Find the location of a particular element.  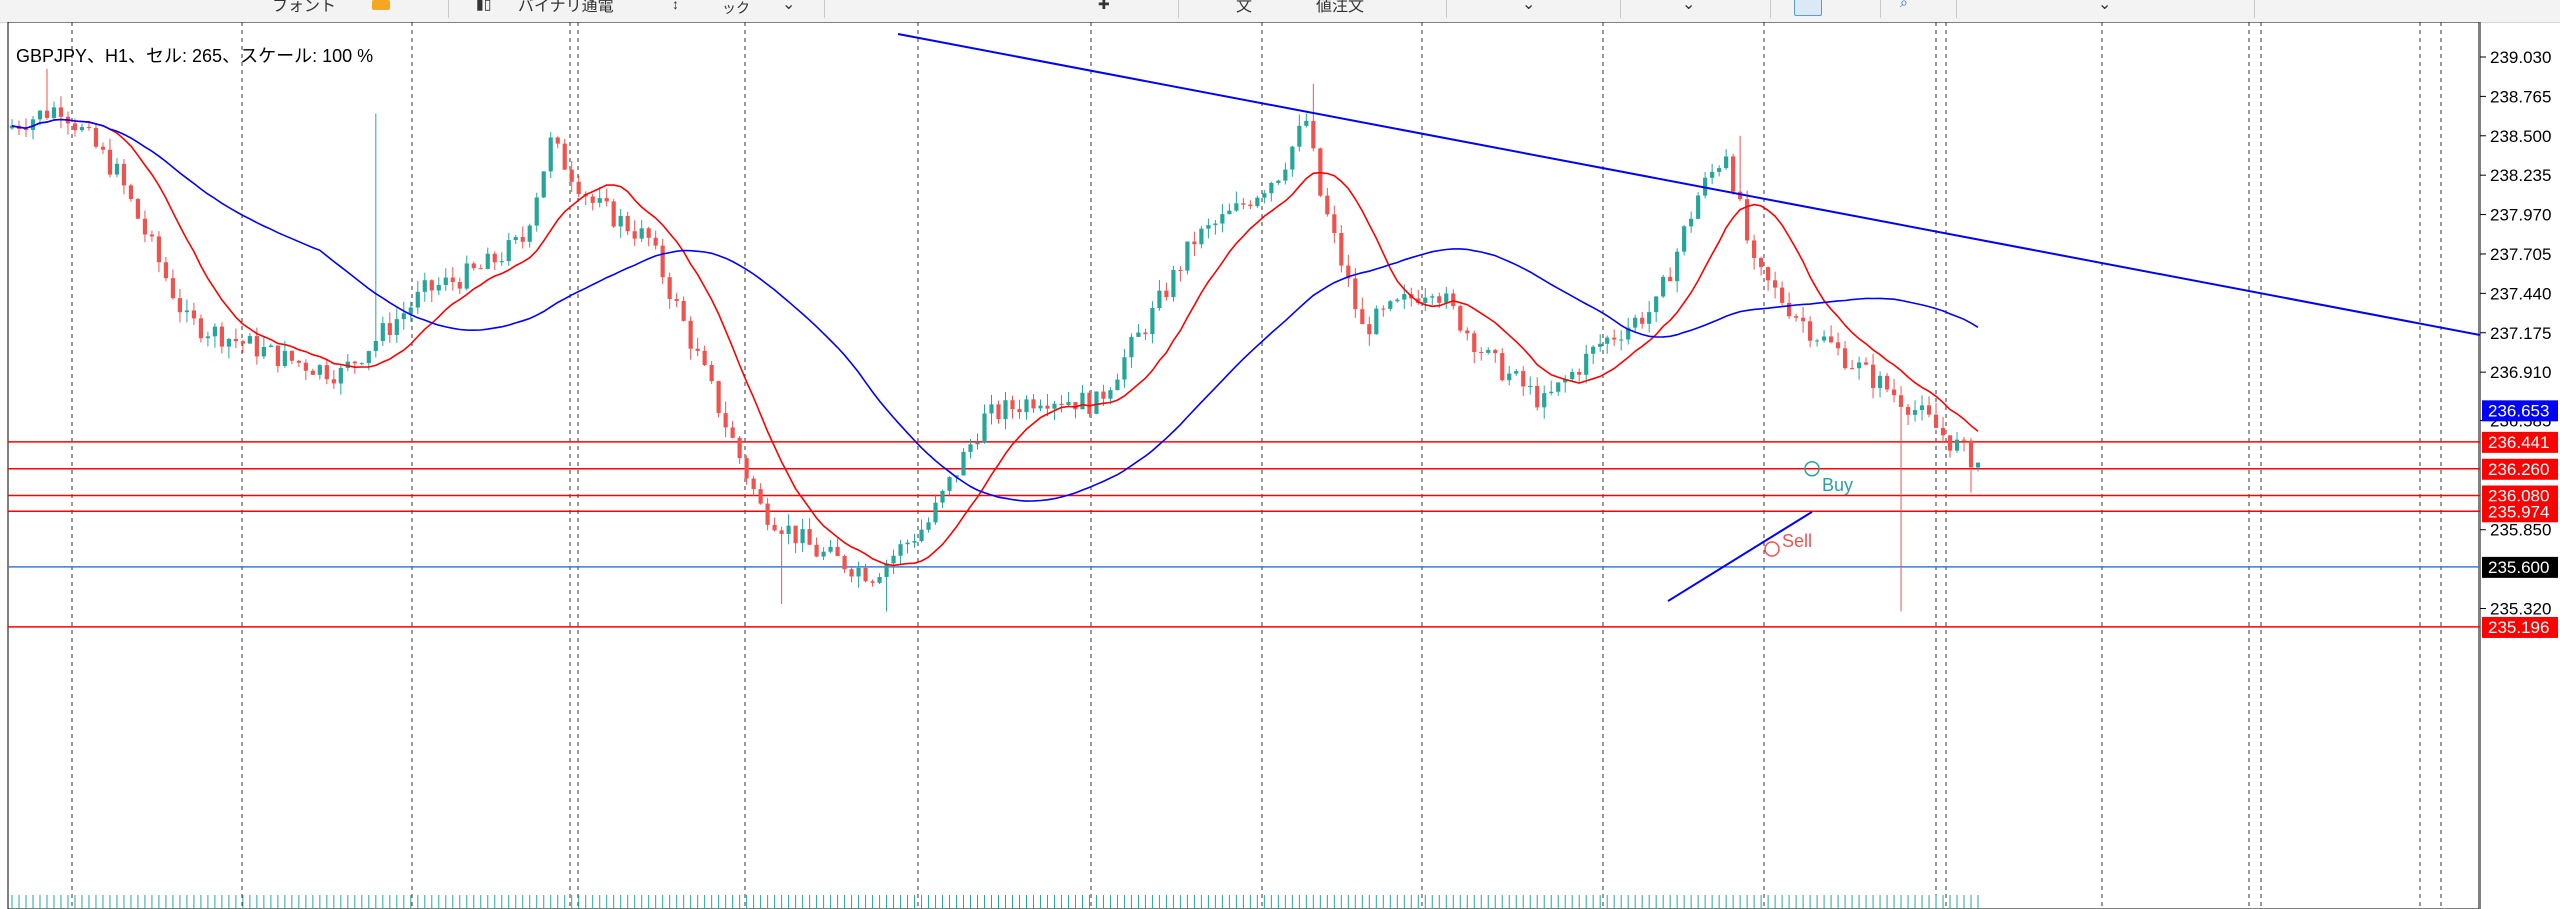

price-tick-label: 239.030 is located at coordinates (2520, 57).